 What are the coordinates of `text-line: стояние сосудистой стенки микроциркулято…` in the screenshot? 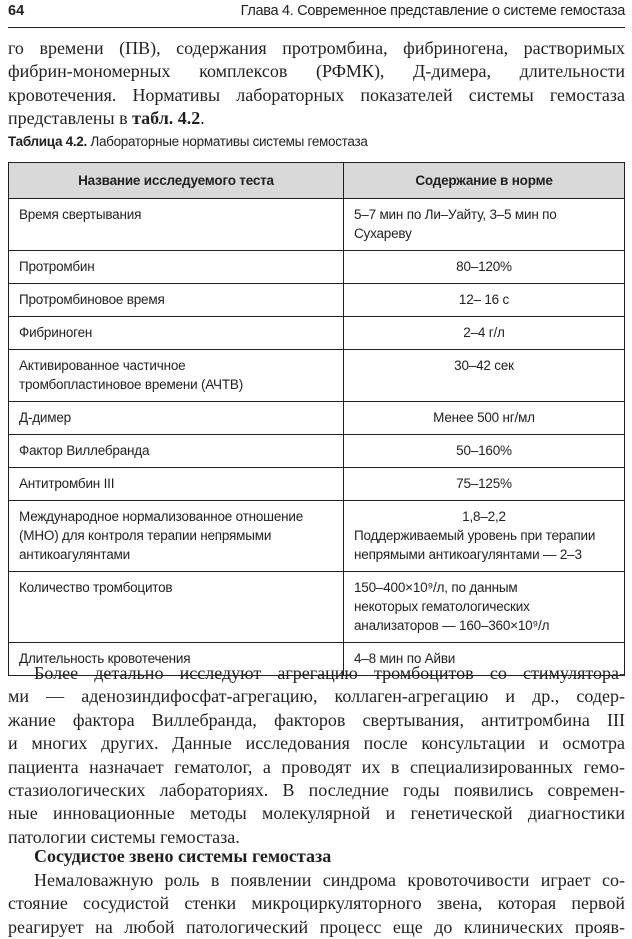 It's located at (316, 903).